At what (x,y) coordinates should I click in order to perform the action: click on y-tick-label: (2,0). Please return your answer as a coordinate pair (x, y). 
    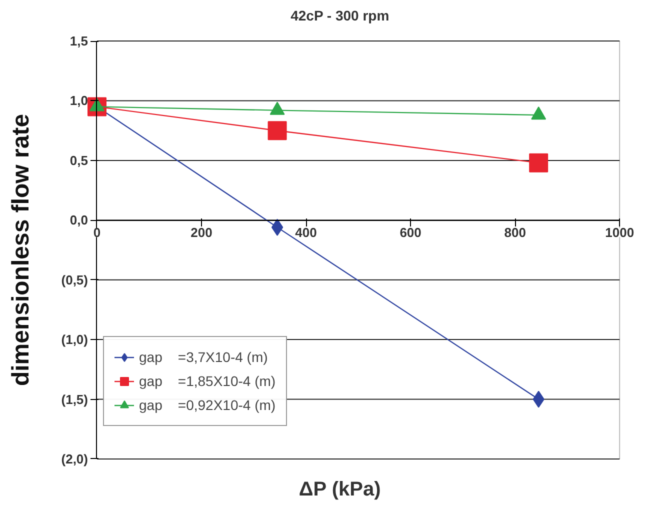
    Looking at the image, I should click on (74, 458).